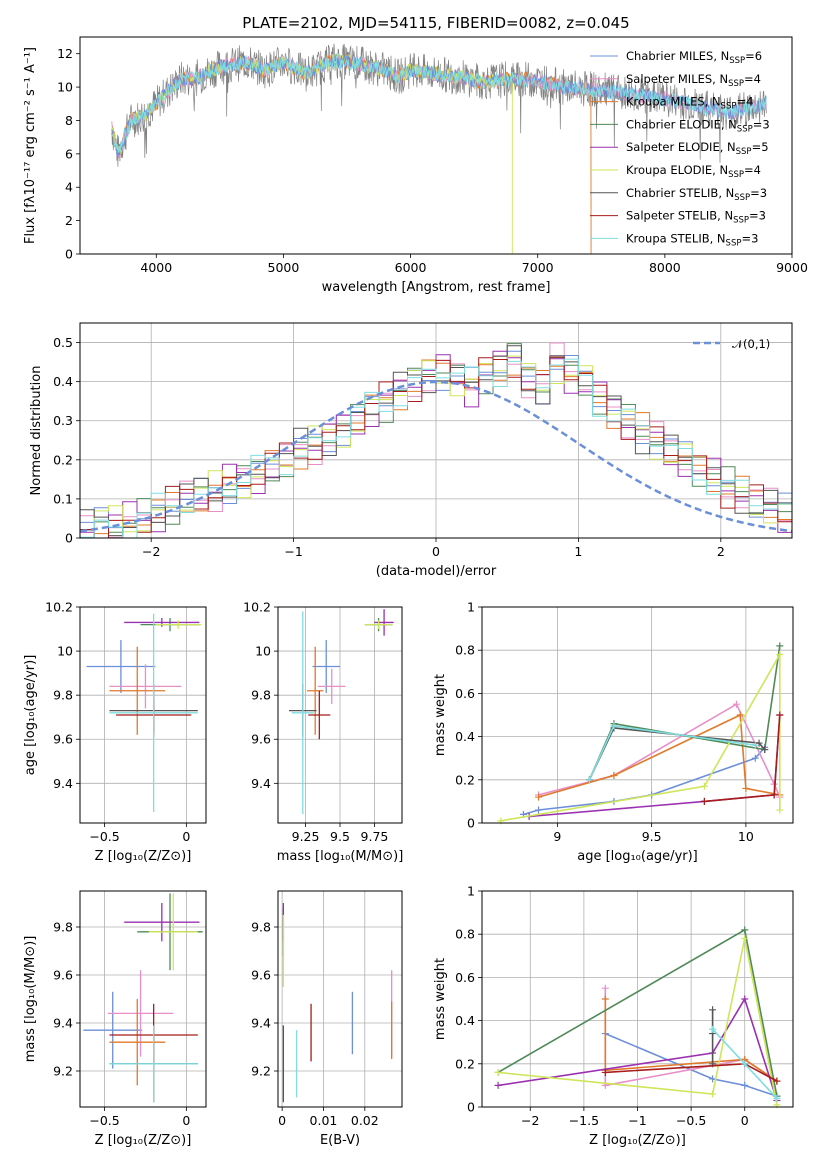 This screenshot has width=819, height=1170. Describe the element at coordinates (746, 836) in the screenshot. I see `x-tick-label: 10` at that location.